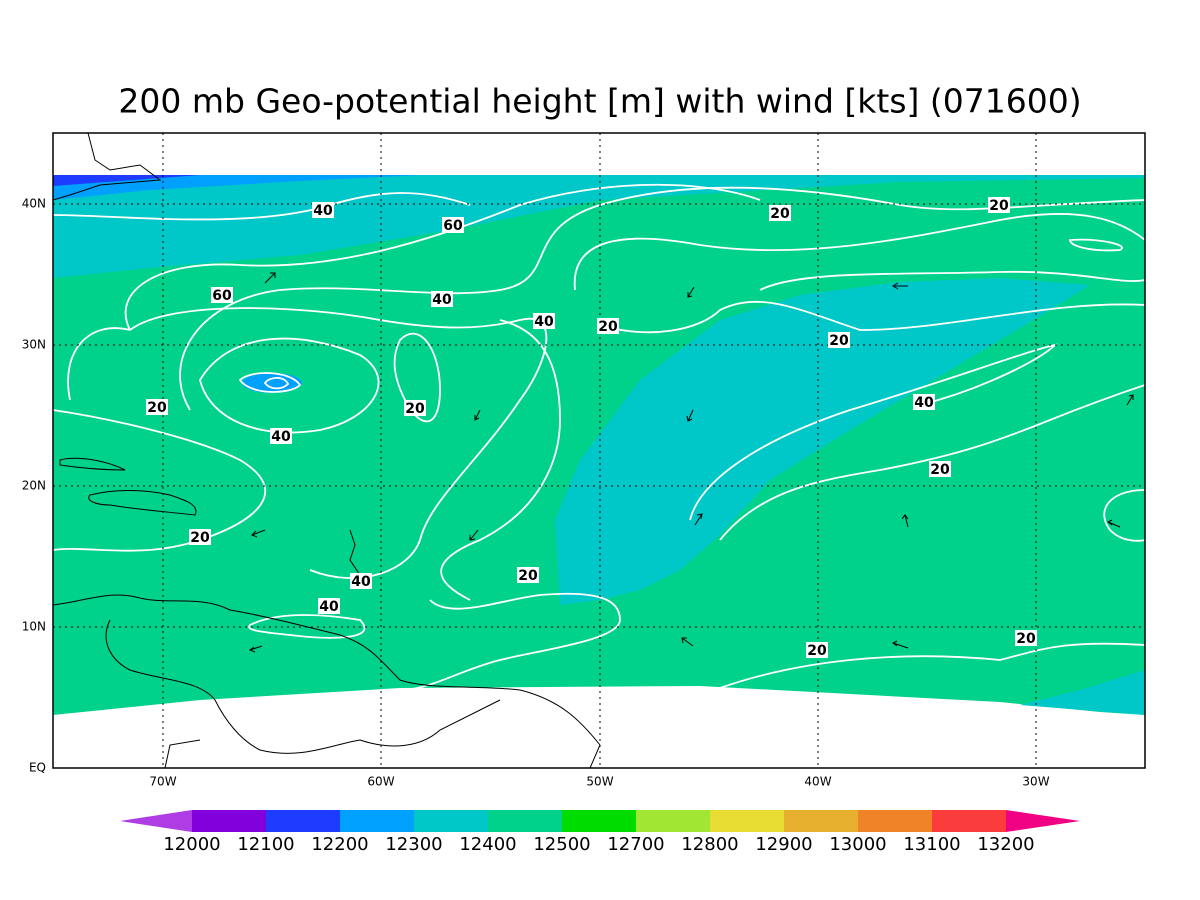 The height and width of the screenshot is (900, 1200). Describe the element at coordinates (34, 486) in the screenshot. I see `lat-label: 20N` at that location.